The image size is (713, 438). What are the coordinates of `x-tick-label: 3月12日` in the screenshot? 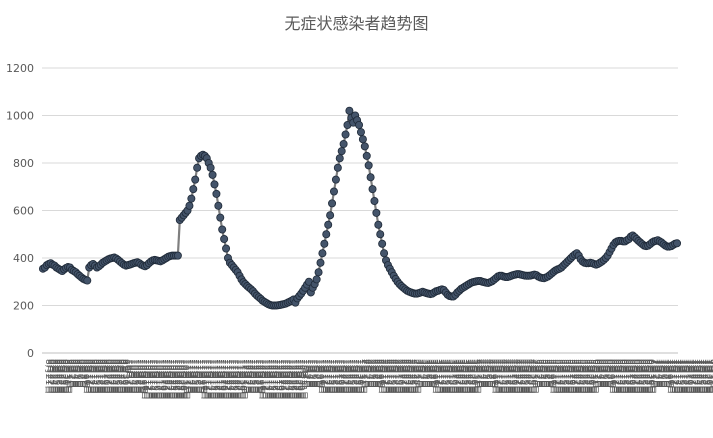 It's located at (439, 376).